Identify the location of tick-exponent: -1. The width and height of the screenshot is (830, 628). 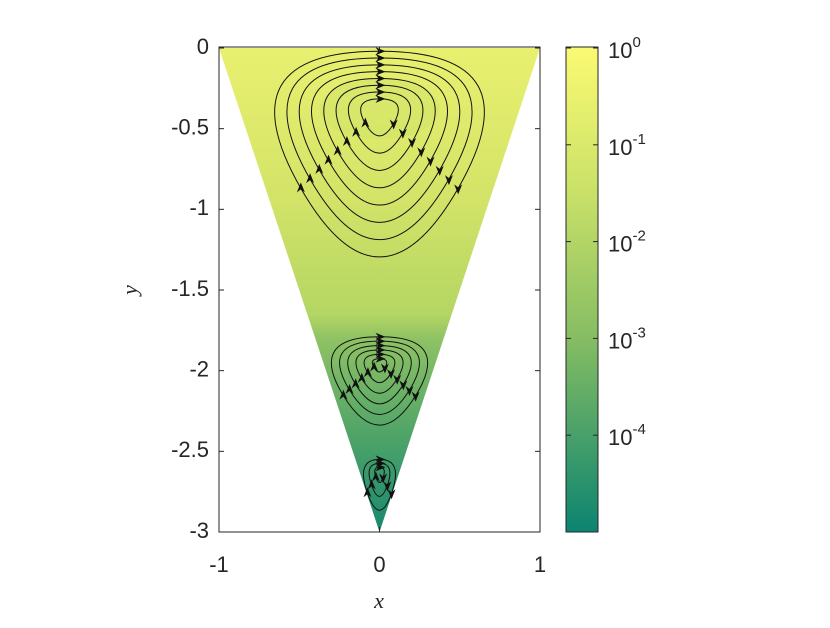
(638, 139).